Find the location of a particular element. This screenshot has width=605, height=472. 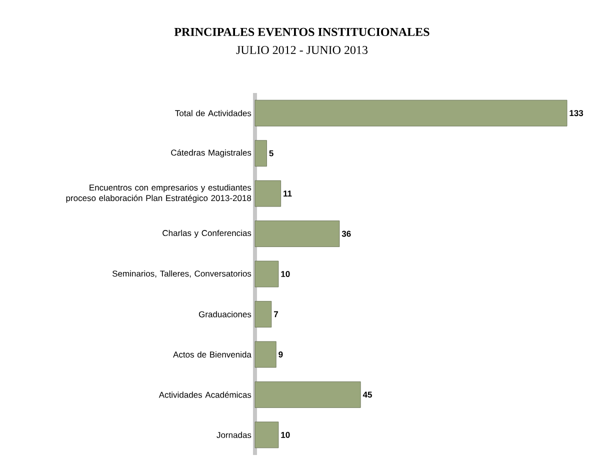

data-label: 5 is located at coordinates (271, 153).